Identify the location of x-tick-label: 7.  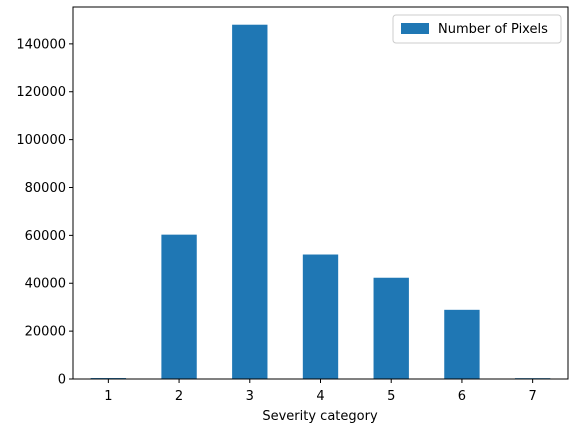
(533, 396).